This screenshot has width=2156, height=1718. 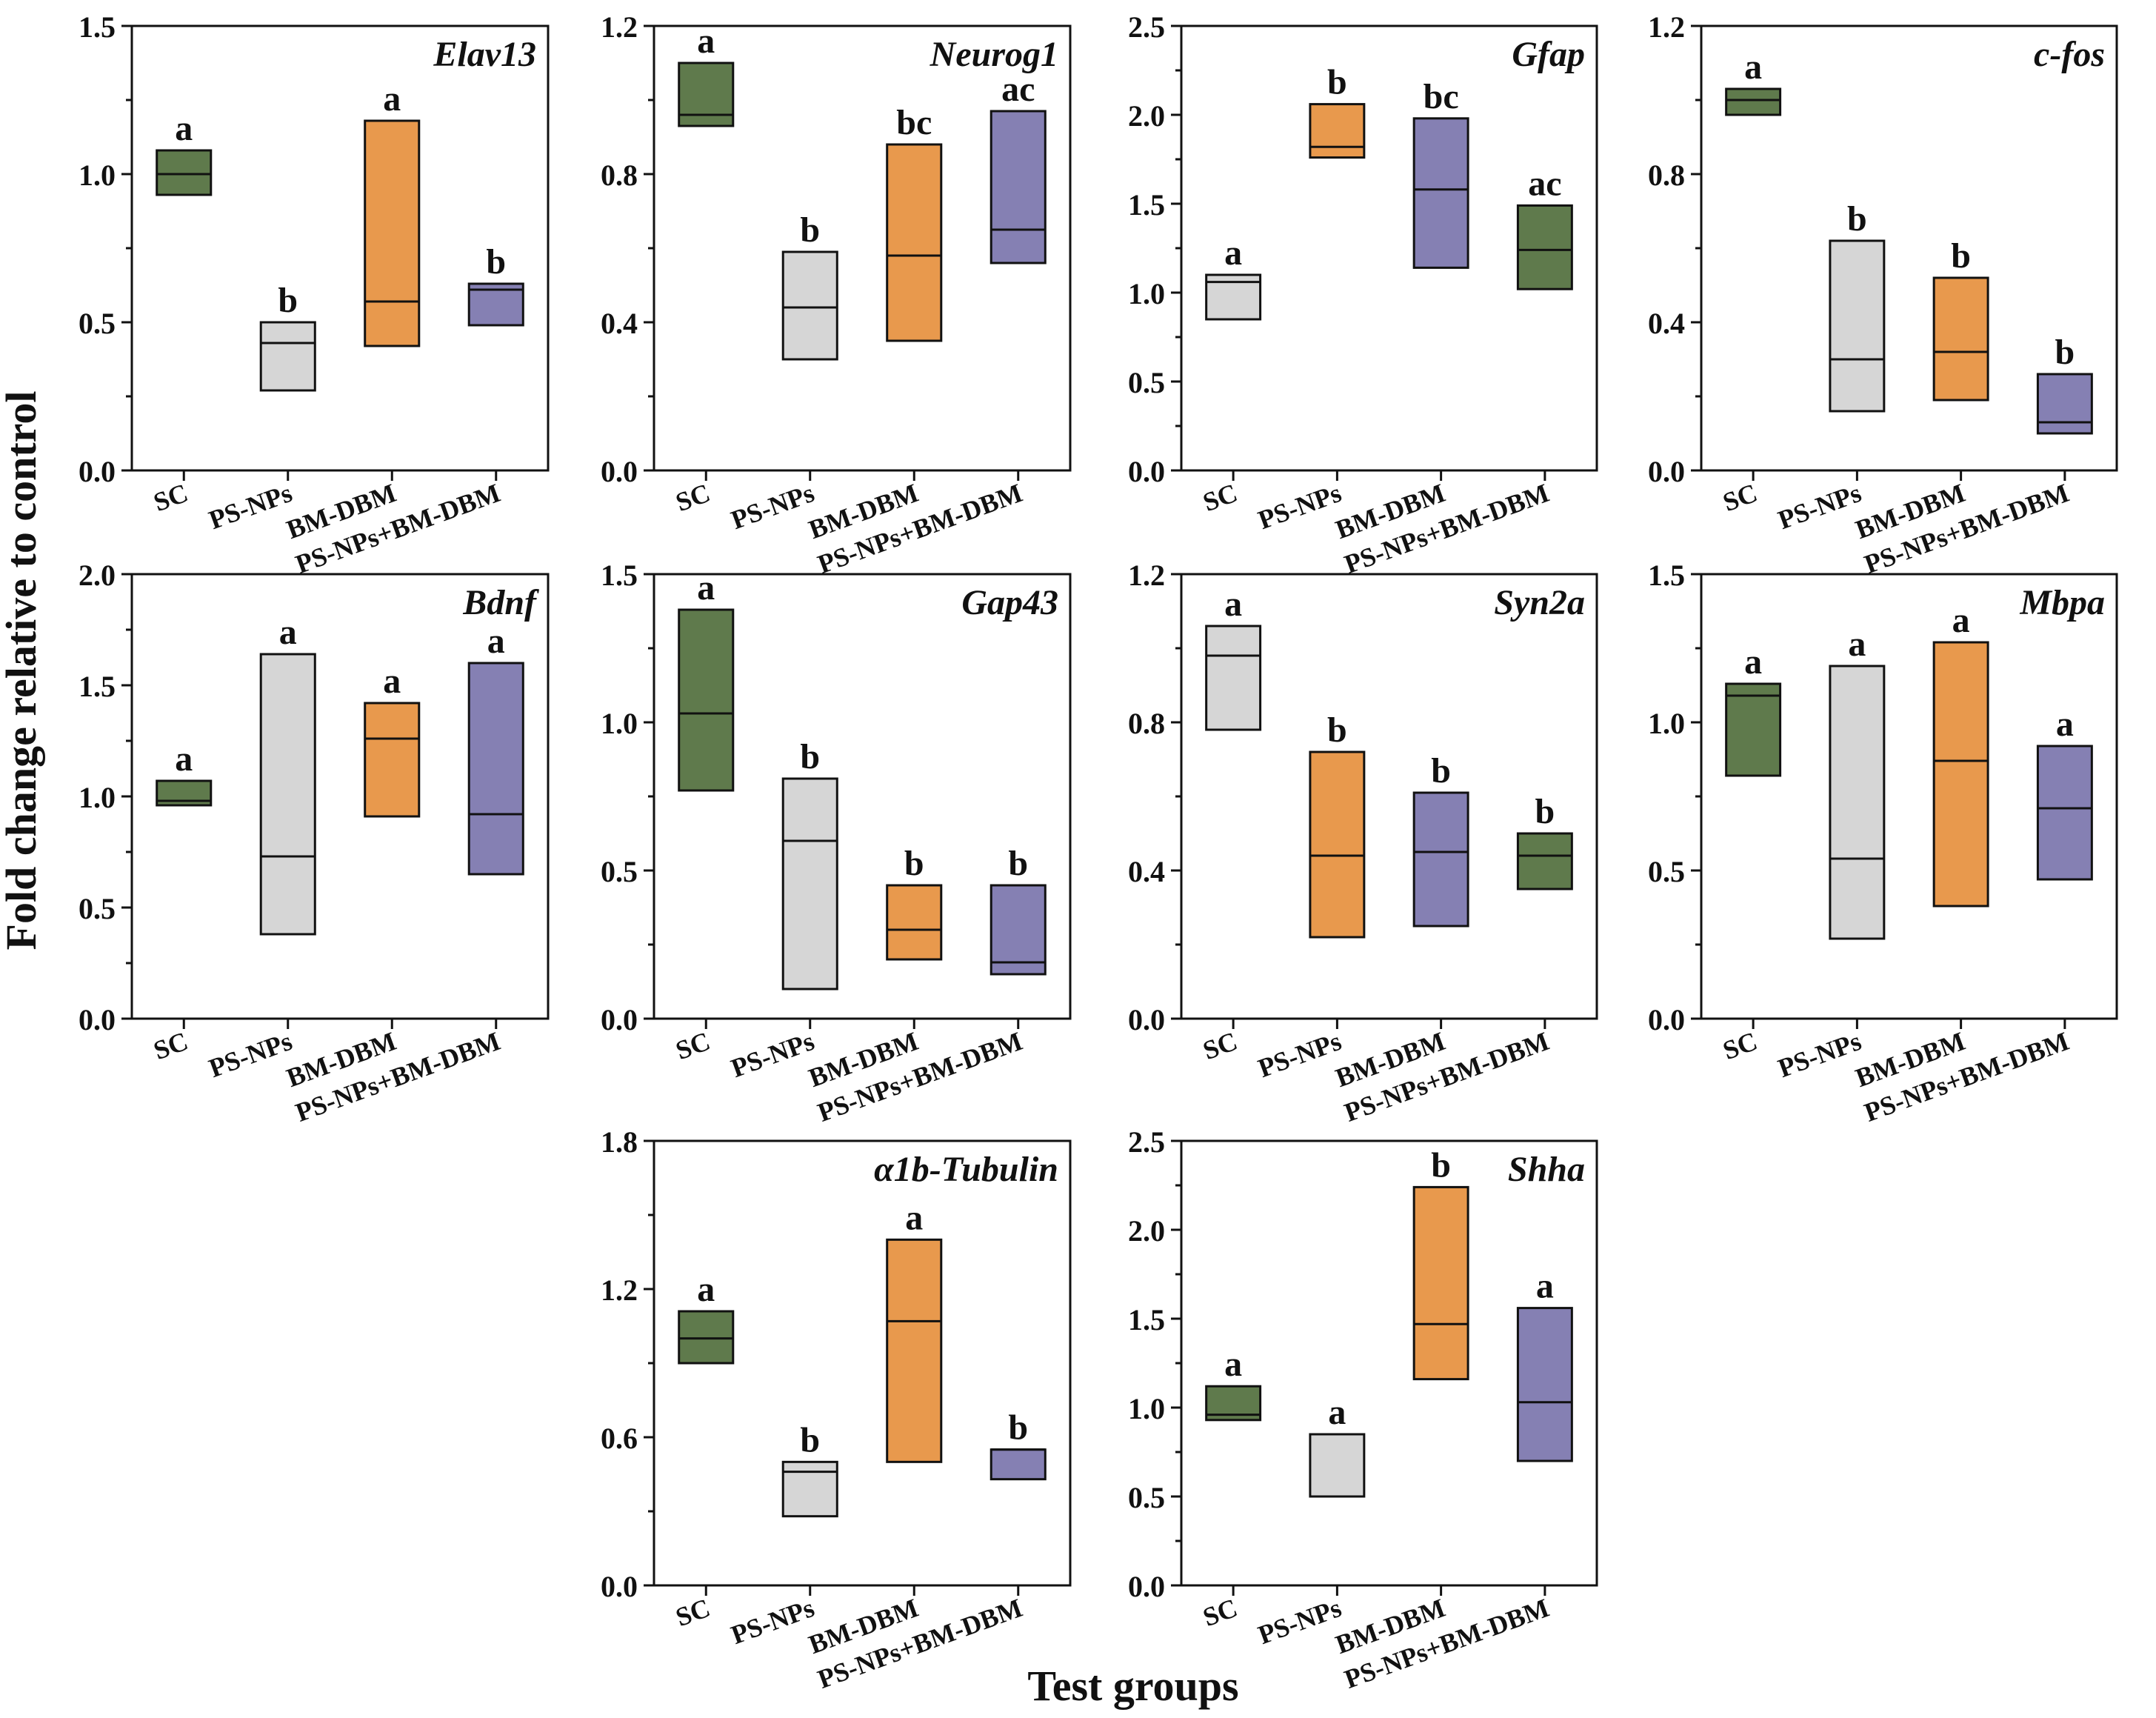 I want to click on panel-title: Neurog1, so click(x=994, y=55).